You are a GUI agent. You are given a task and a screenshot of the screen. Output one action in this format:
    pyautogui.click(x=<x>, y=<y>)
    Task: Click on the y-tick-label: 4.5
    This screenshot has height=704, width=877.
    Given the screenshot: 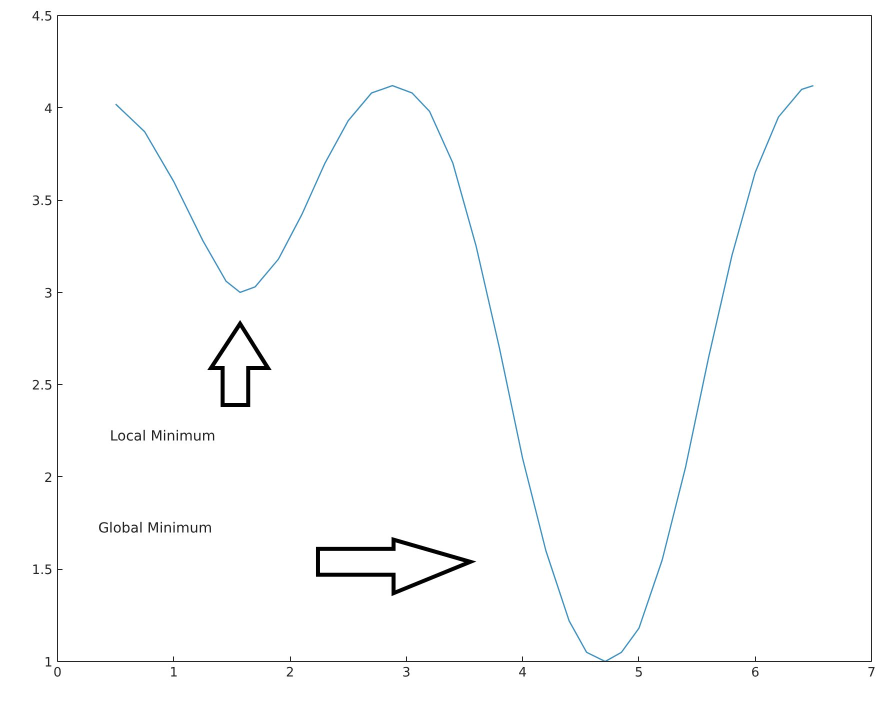 What is the action you would take?
    pyautogui.click(x=42, y=17)
    